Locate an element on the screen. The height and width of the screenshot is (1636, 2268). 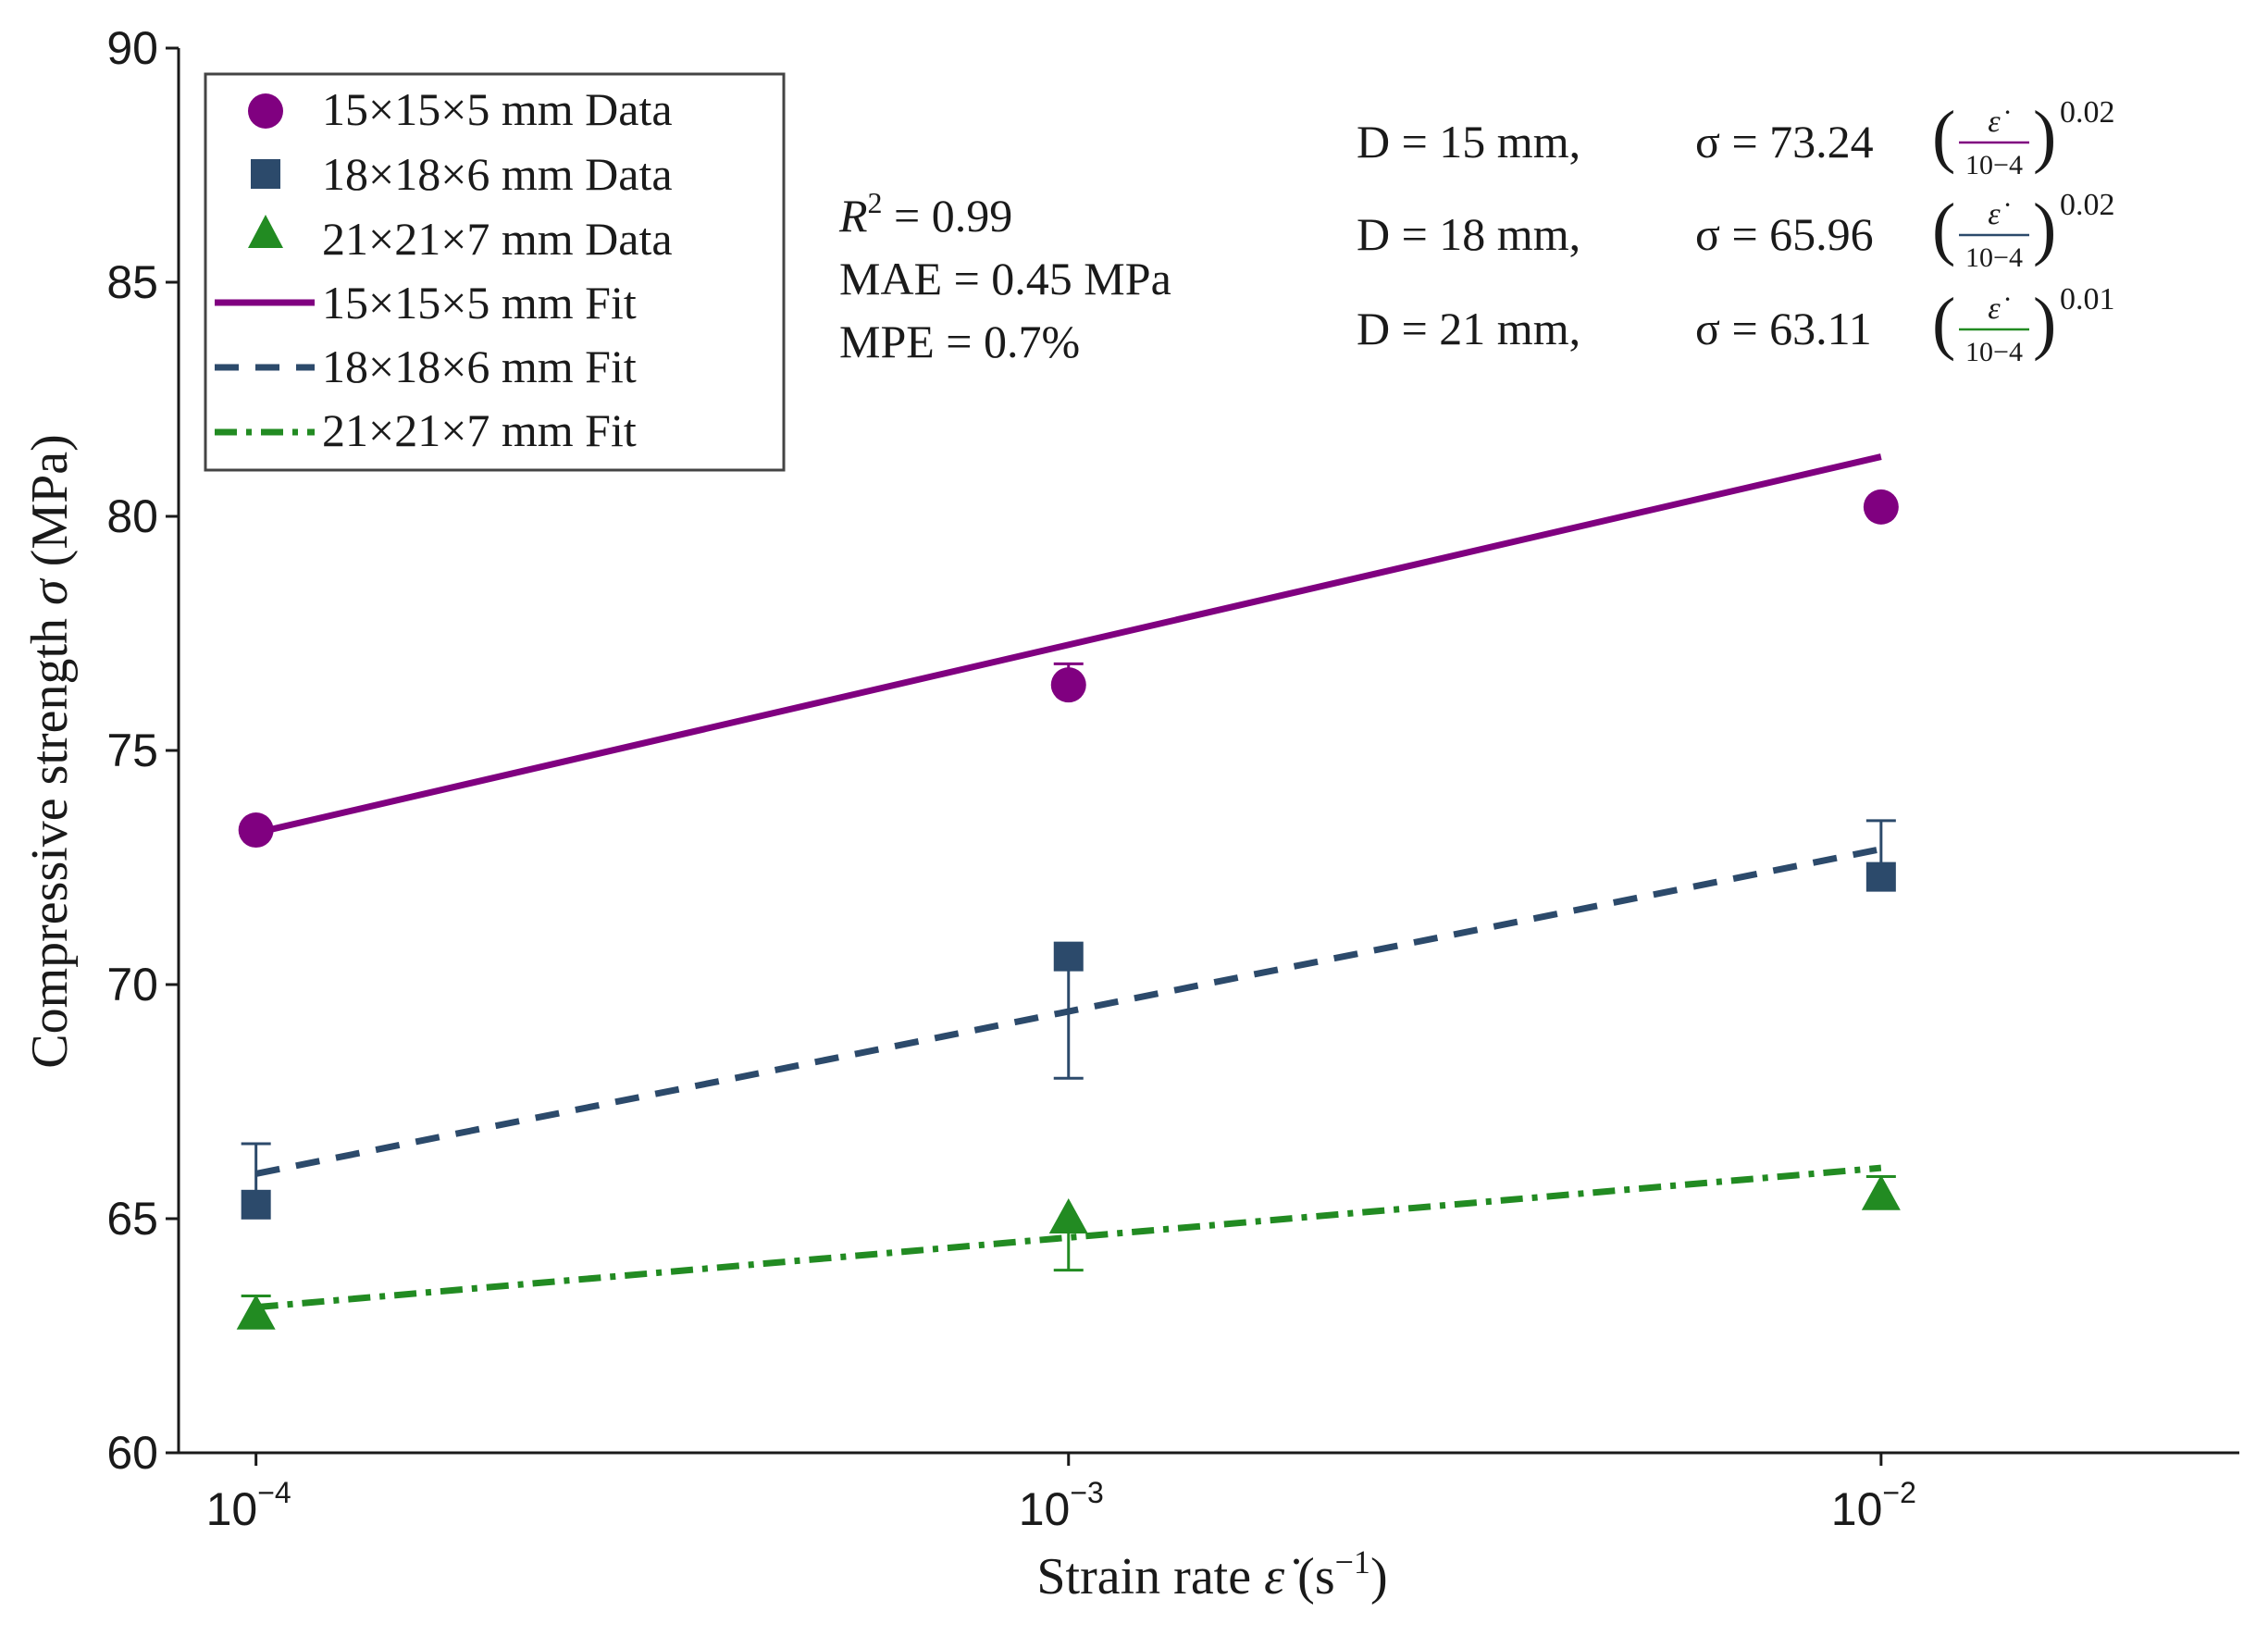
x-ticks: 10⁻⁴ 10⁻³ 10⁻² is located at coordinates (1061, 1494).